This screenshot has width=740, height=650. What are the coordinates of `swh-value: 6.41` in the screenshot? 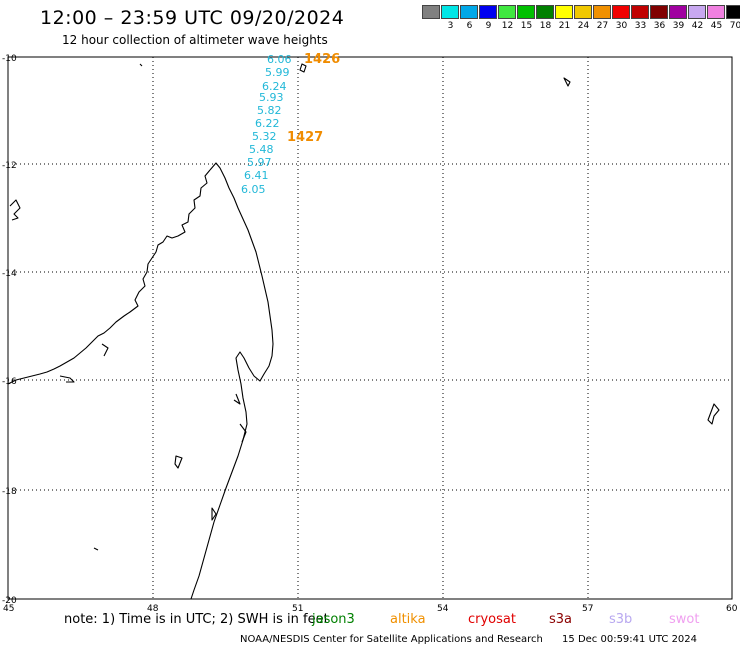 It's located at (256, 175).